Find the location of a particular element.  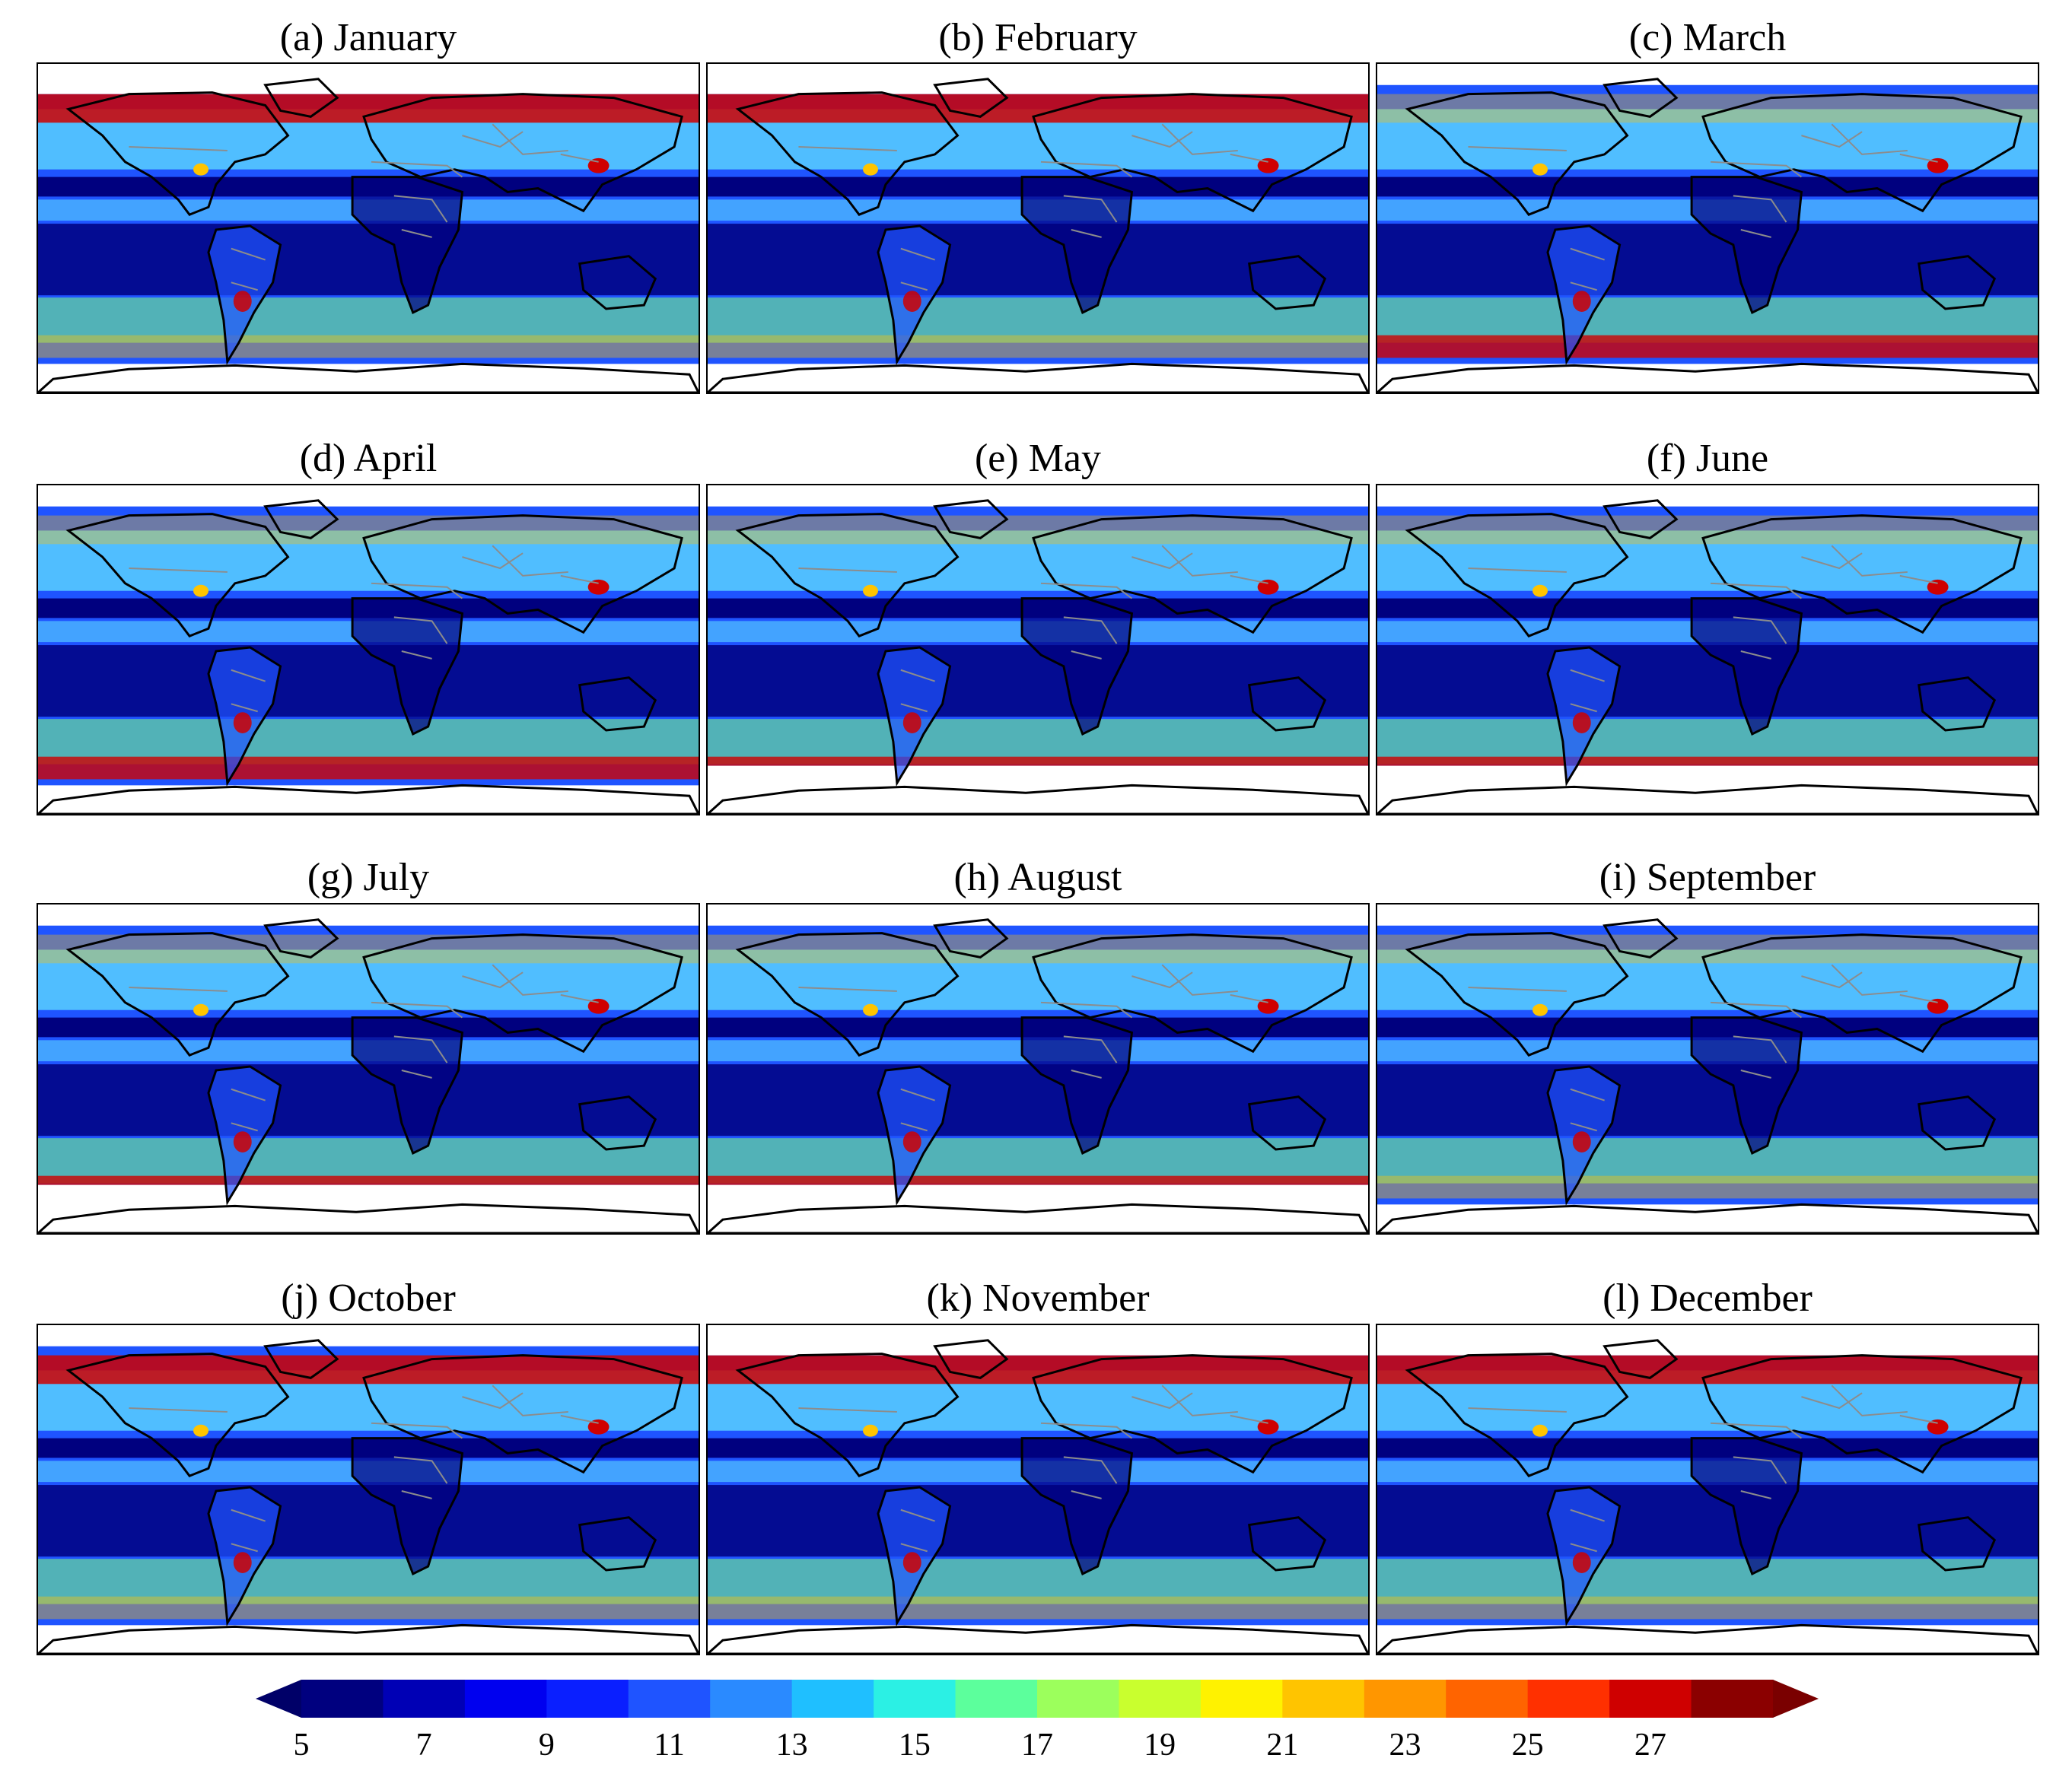

map-may is located at coordinates (1038, 649).